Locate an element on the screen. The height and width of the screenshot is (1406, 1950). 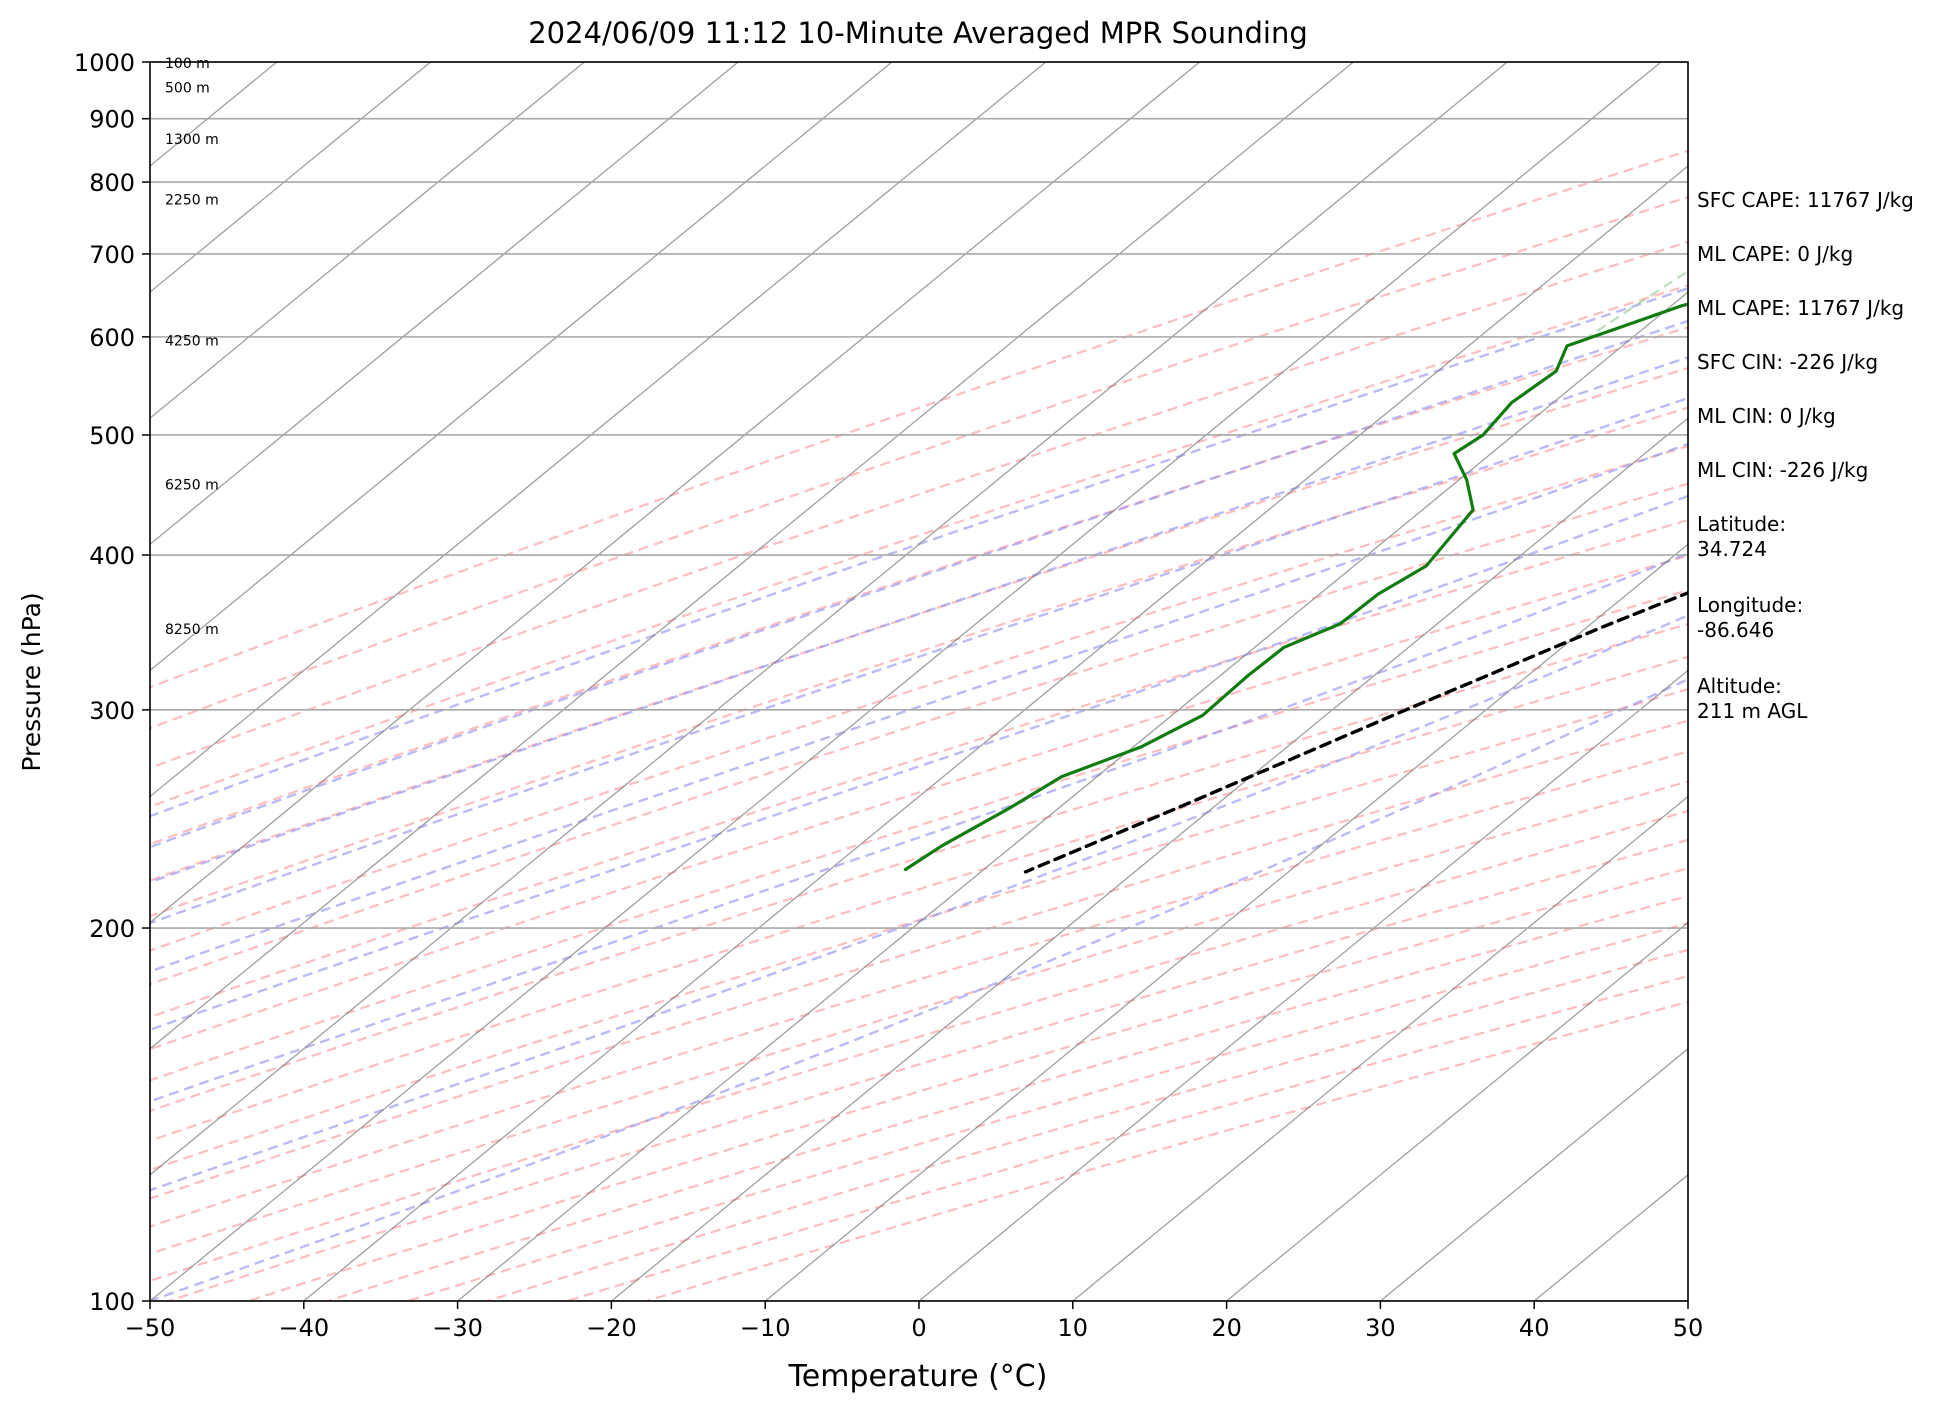
ml-cape-text: ML CAPE: 0 J/kg is located at coordinates (1775, 254).